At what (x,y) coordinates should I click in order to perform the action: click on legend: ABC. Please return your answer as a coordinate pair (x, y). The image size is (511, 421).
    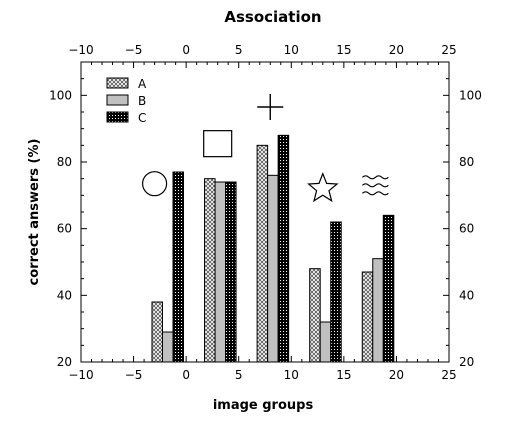
    Looking at the image, I should click on (126, 101).